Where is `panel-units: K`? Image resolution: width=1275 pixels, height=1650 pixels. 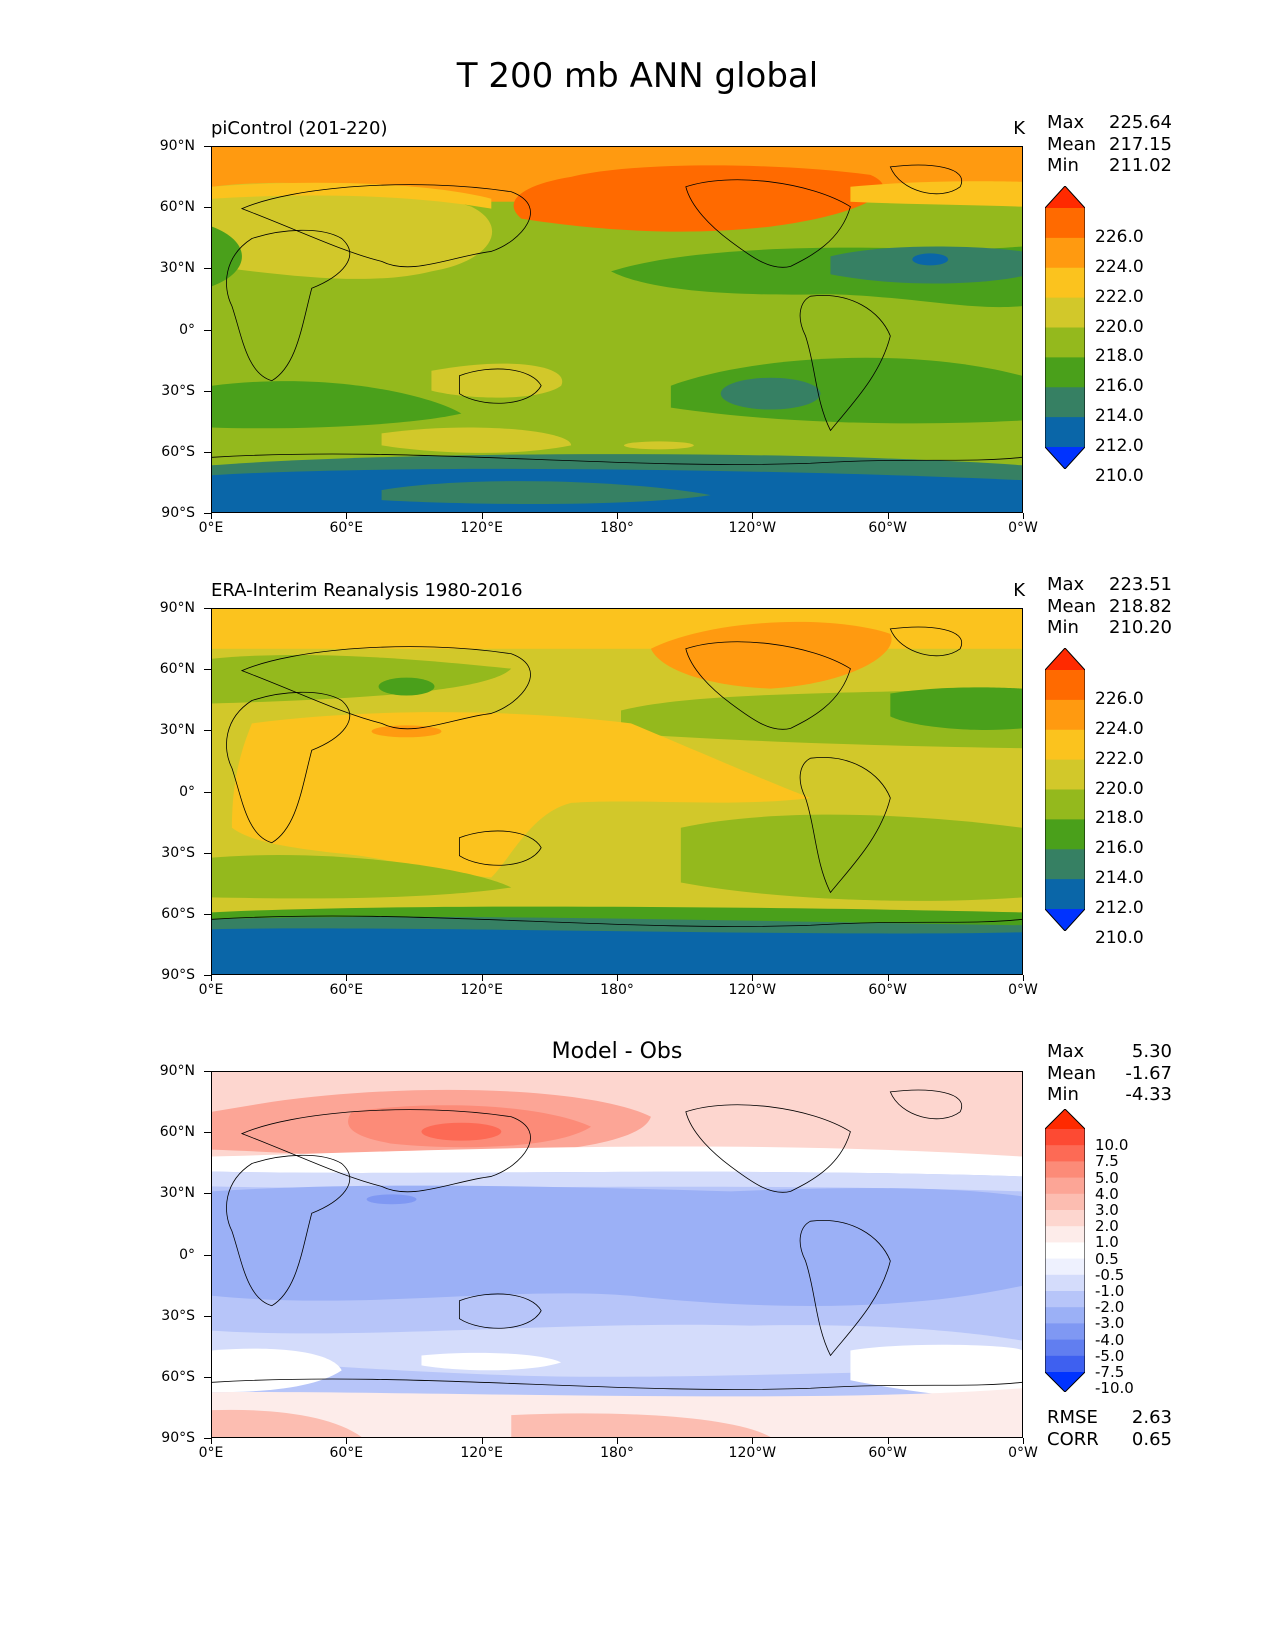
panel-units: K is located at coordinates (1019, 590).